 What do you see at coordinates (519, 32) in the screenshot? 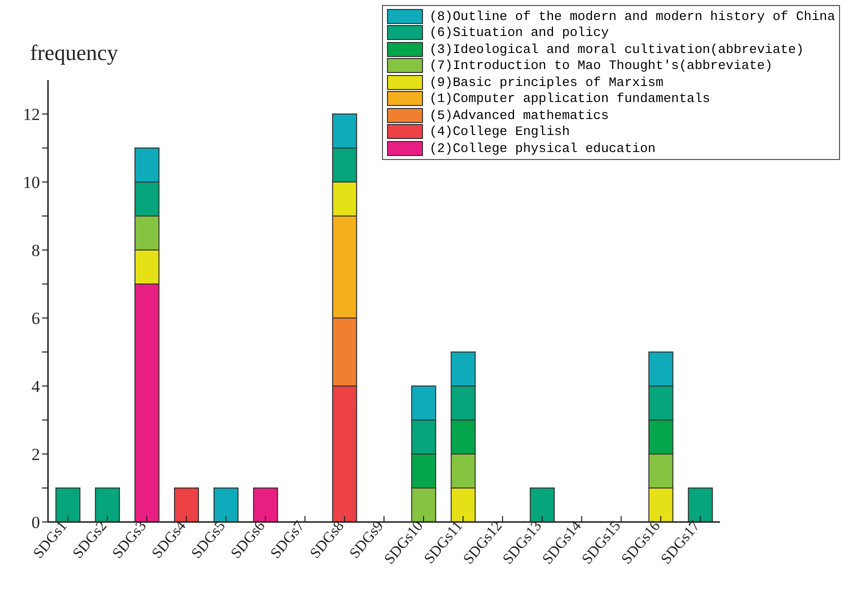
I see `legend-label: (6)Situation and policy` at bounding box center [519, 32].